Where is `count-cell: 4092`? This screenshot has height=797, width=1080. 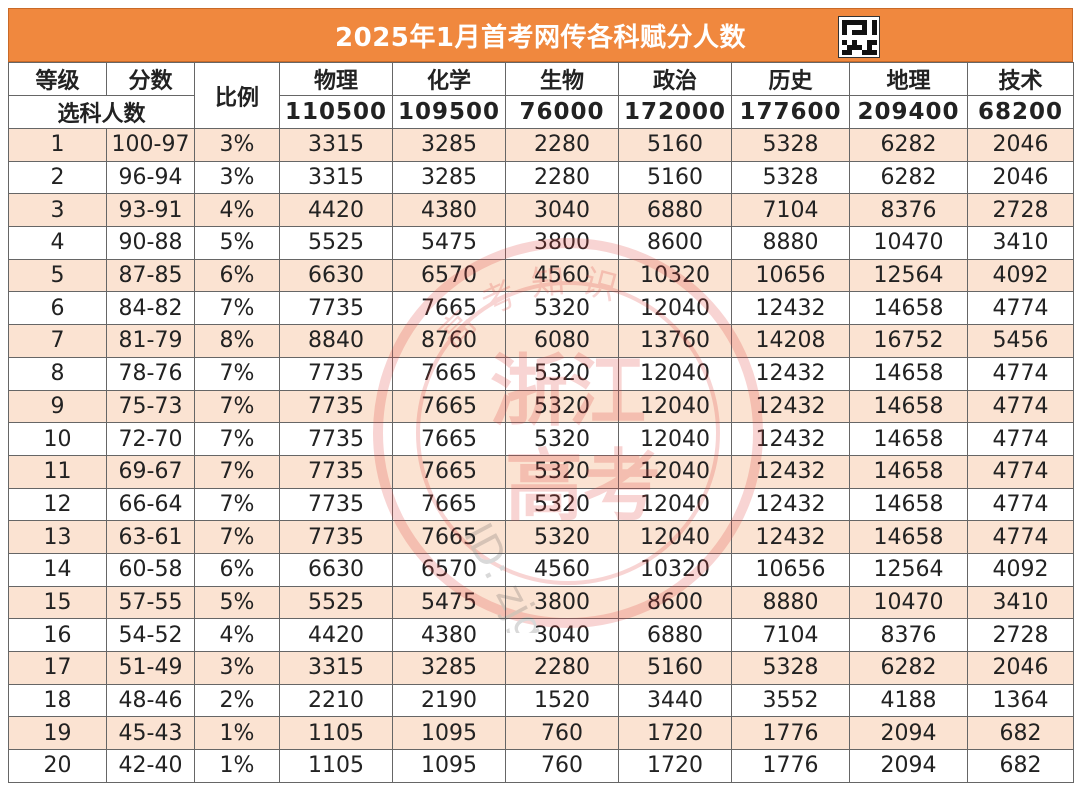
count-cell: 4092 is located at coordinates (1020, 275).